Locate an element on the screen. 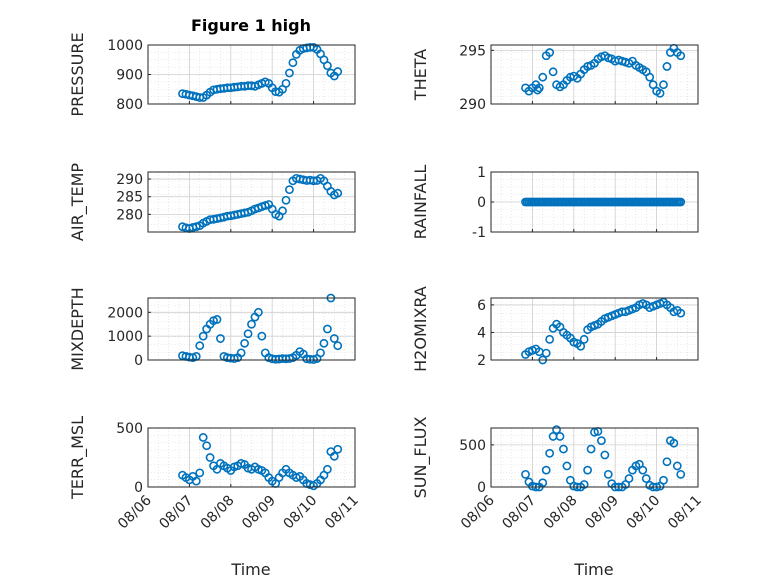 The height and width of the screenshot is (583, 778). subplot-mixdepth: 0 1000 2000 MIXDEPTH is located at coordinates (212, 329).